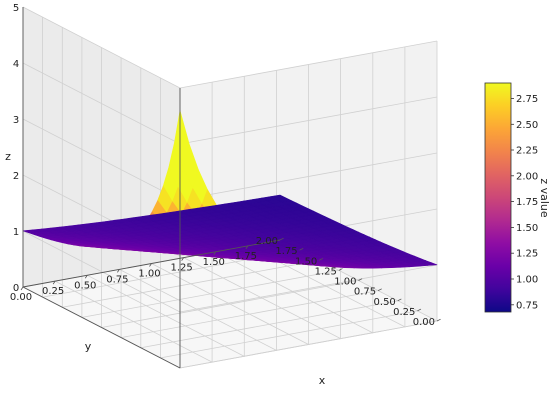 Image resolution: width=550 pixels, height=419 pixels. Describe the element at coordinates (16, 8) in the screenshot. I see `z-tick-label: 5` at that location.